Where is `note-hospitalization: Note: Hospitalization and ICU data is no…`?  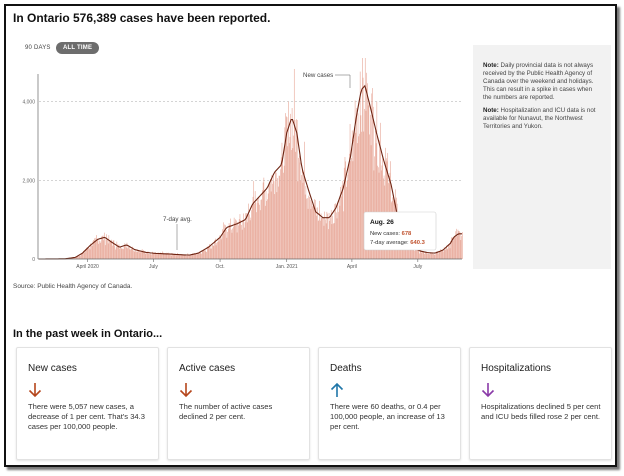
note-hospitalization: Note: Hospitalization and ICU data is no… is located at coordinates (539, 118).